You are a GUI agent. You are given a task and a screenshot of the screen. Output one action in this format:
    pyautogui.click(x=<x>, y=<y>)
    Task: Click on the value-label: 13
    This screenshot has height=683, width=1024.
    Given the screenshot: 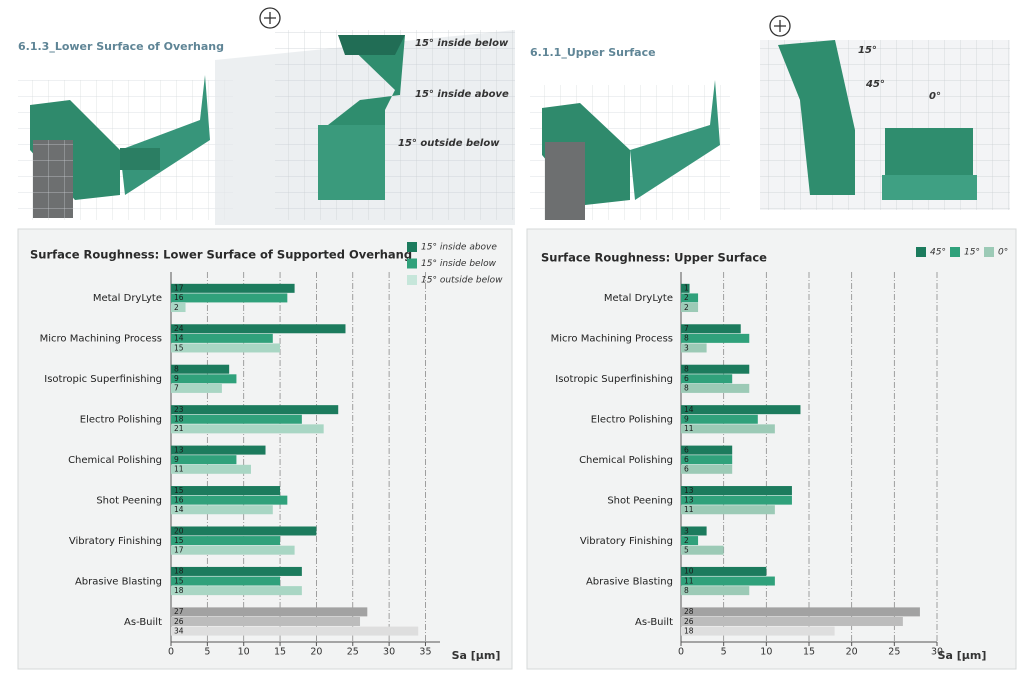 What is the action you would take?
    pyautogui.click(x=179, y=449)
    